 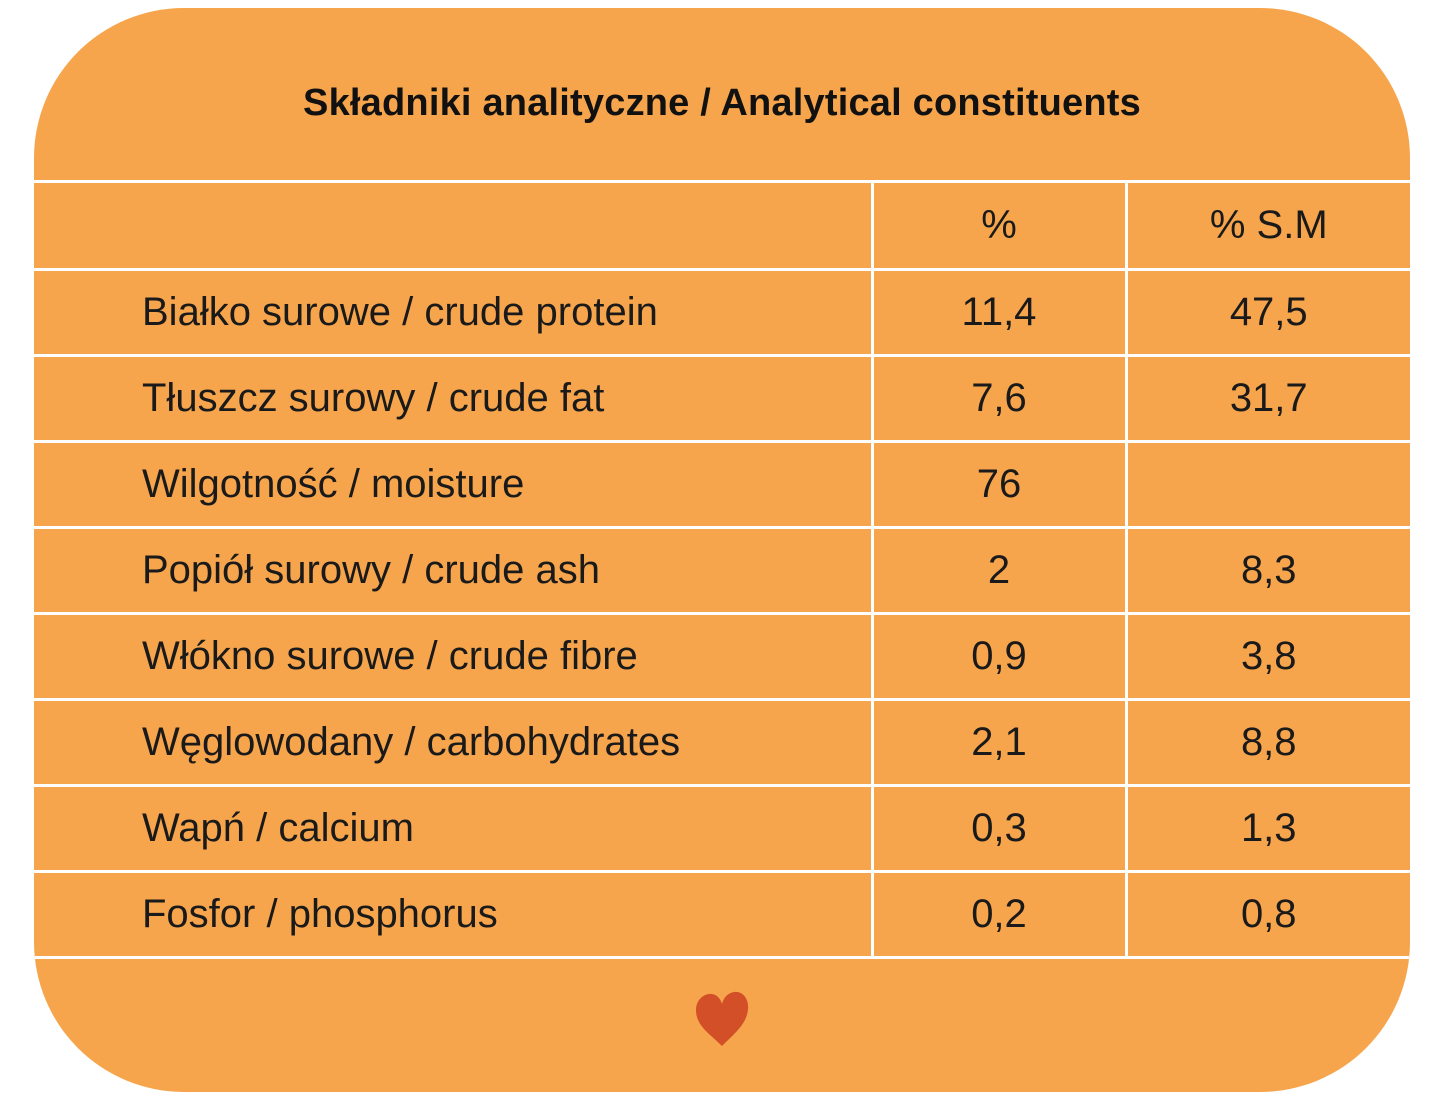 I want to click on dry-matter-value: 3,8, so click(x=1267, y=656).